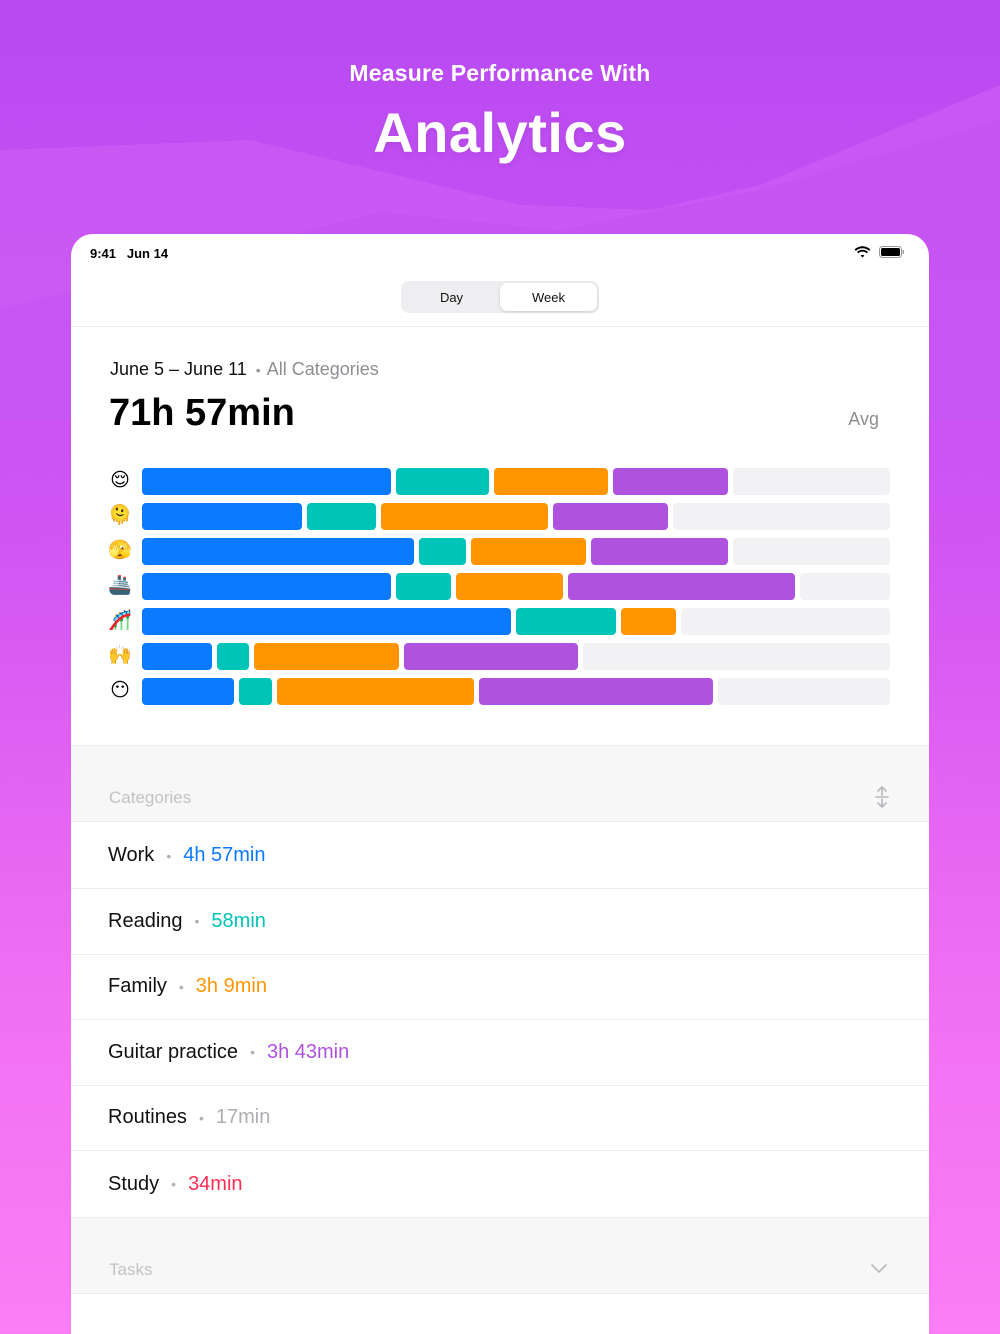 The image size is (1000, 1334). What do you see at coordinates (147, 1117) in the screenshot?
I see `category-name: Routines` at bounding box center [147, 1117].